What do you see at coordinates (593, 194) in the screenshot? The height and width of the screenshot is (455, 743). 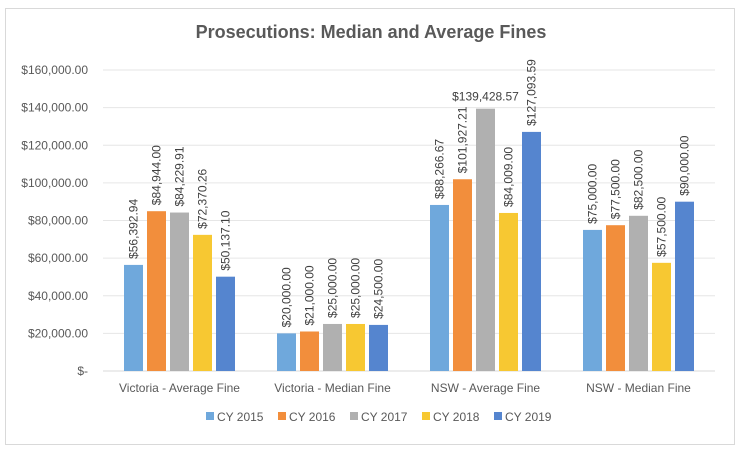 I see `data-label: $75,000.00` at bounding box center [593, 194].